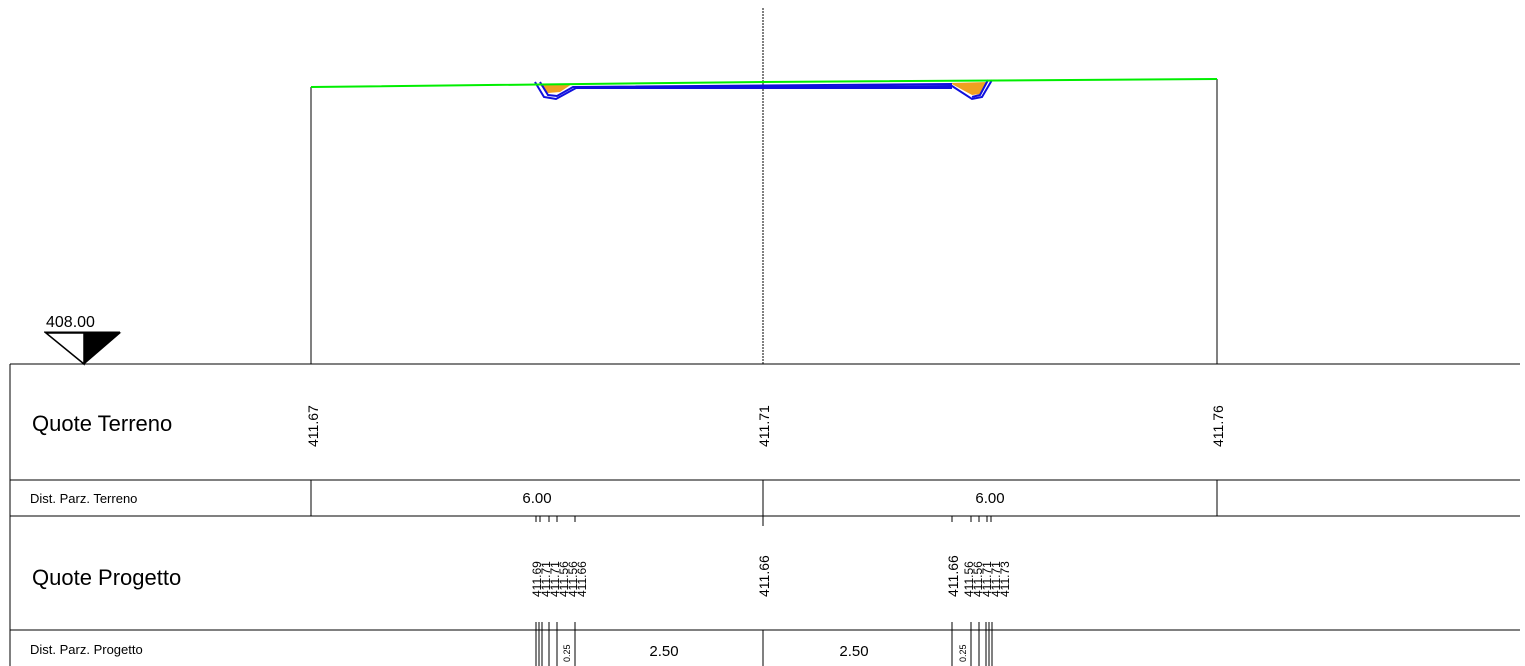 The image size is (1525, 666). What do you see at coordinates (1218, 426) in the screenshot?
I see `terrain-elevation-3: 411.76` at bounding box center [1218, 426].